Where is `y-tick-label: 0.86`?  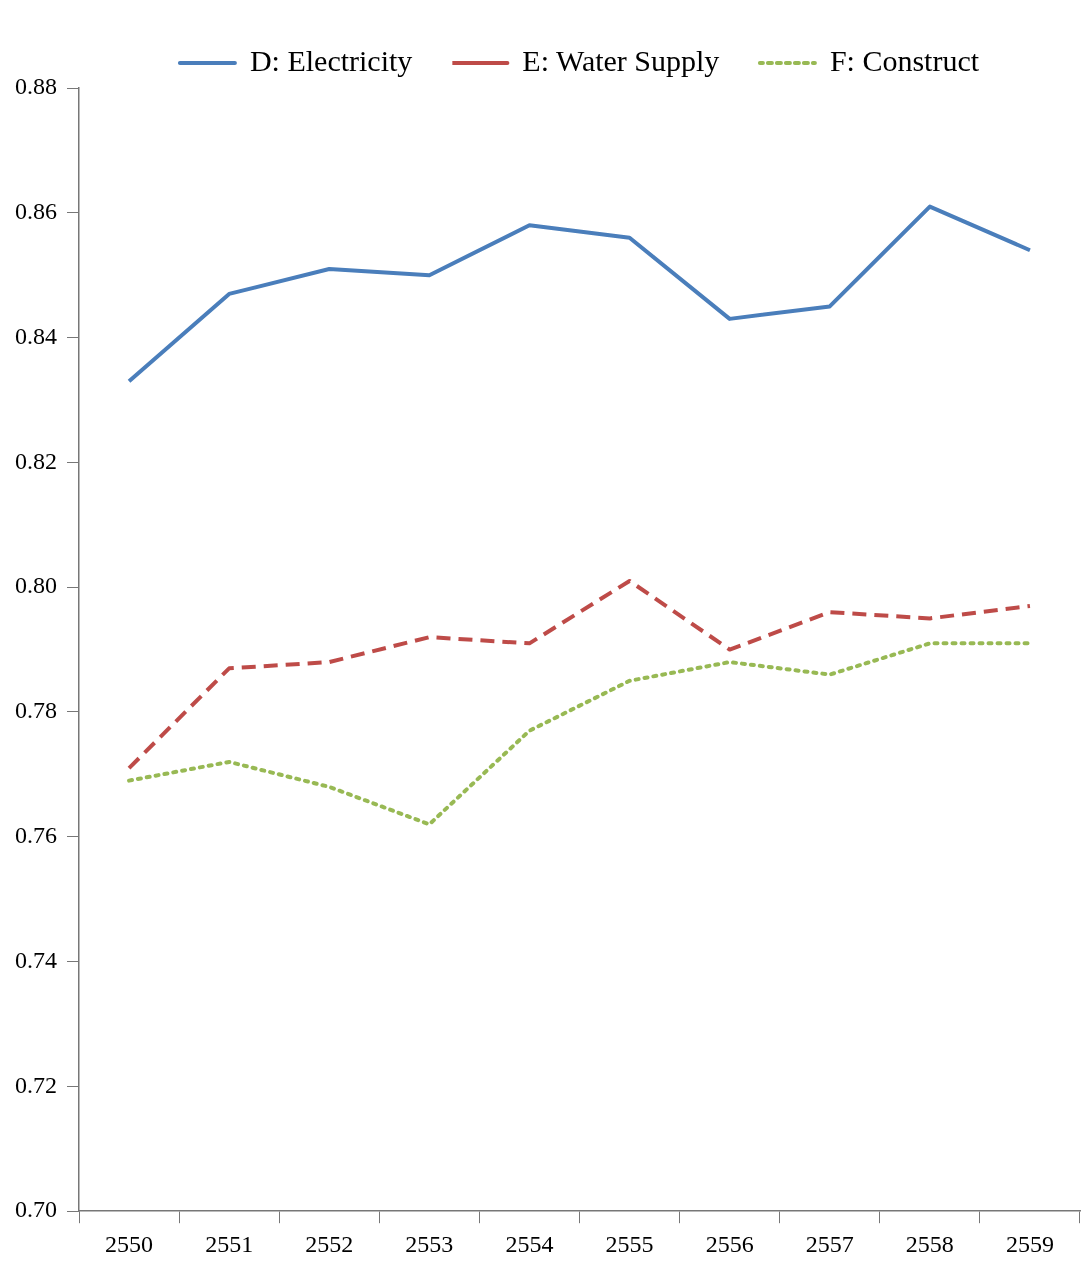
y-tick-label: 0.86 is located at coordinates (36, 211).